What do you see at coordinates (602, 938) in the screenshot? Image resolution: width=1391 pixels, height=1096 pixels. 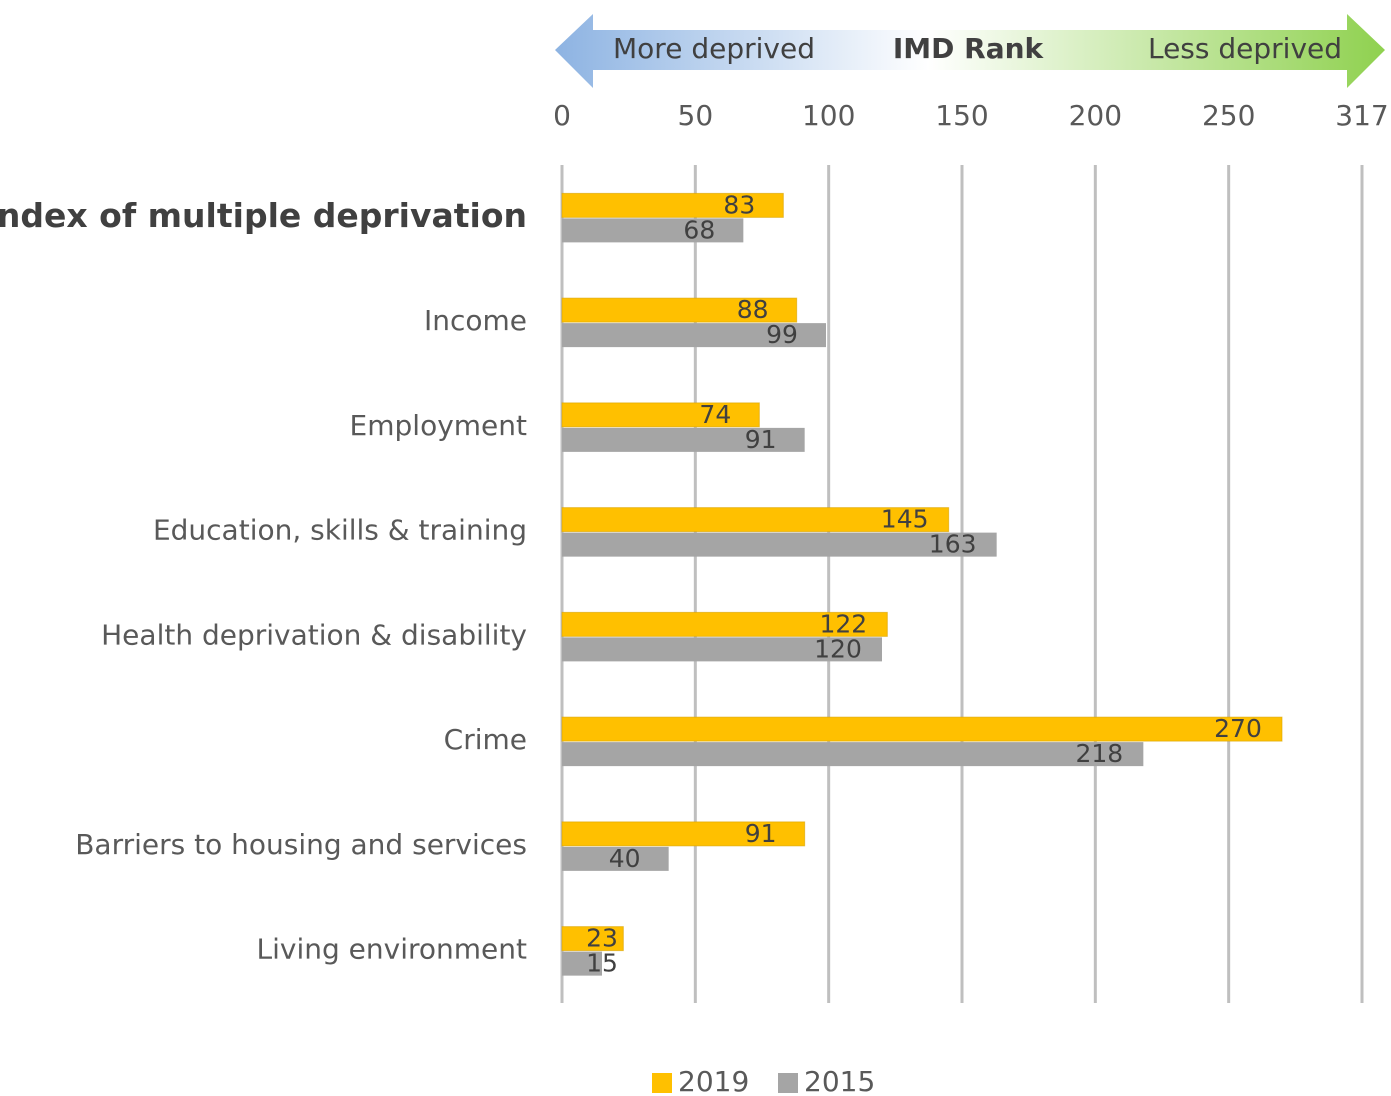 I see `value-label: 23` at bounding box center [602, 938].